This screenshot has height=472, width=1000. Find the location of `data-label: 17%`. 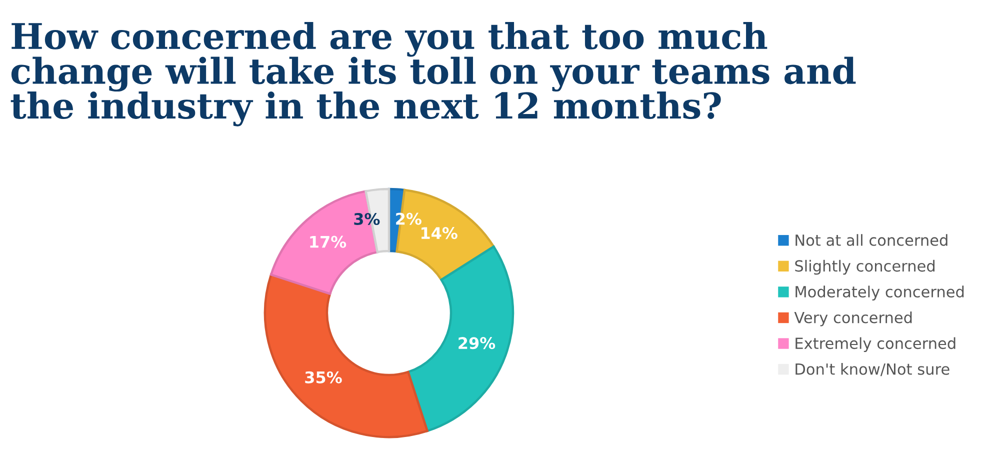

data-label: 17% is located at coordinates (328, 242).